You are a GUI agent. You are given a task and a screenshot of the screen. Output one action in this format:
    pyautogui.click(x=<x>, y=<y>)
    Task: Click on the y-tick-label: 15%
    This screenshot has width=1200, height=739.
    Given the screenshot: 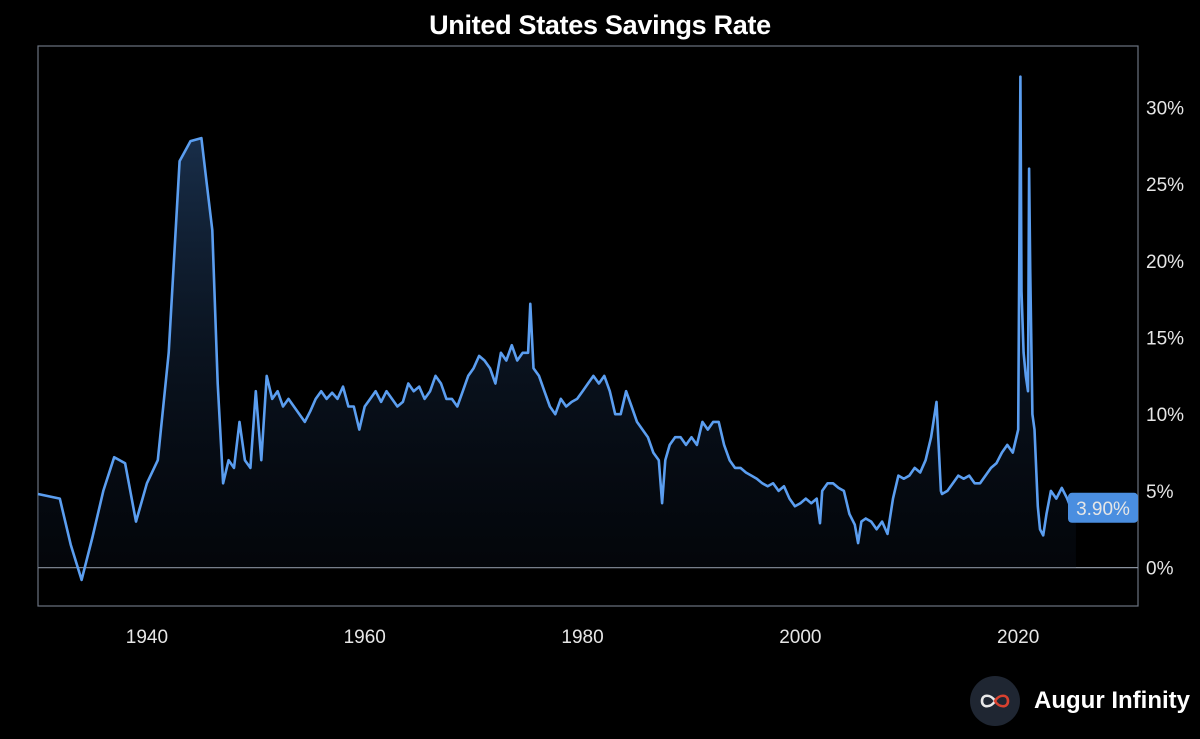 What is the action you would take?
    pyautogui.click(x=1165, y=339)
    